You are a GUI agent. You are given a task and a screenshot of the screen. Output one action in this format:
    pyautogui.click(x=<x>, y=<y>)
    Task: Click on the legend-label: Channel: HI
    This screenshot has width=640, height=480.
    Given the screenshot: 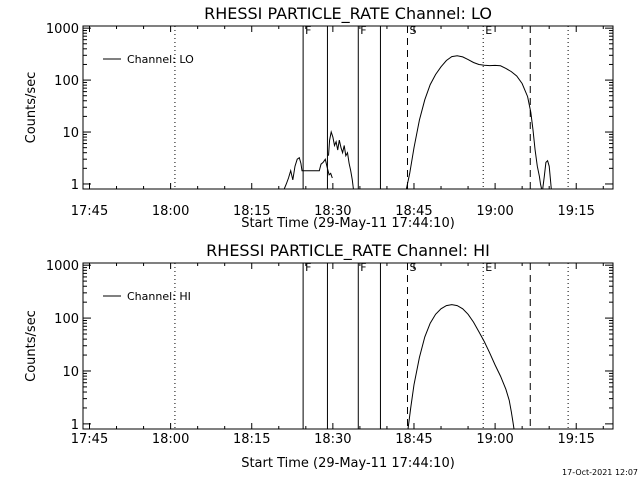 What is the action you would take?
    pyautogui.click(x=159, y=296)
    